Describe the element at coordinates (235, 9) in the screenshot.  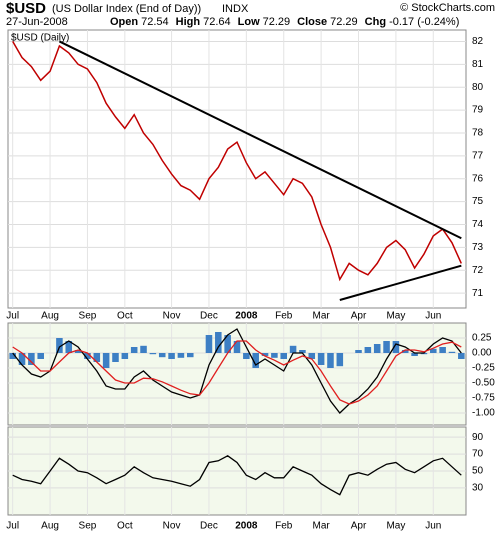
I see `exchange: INDX` at that location.